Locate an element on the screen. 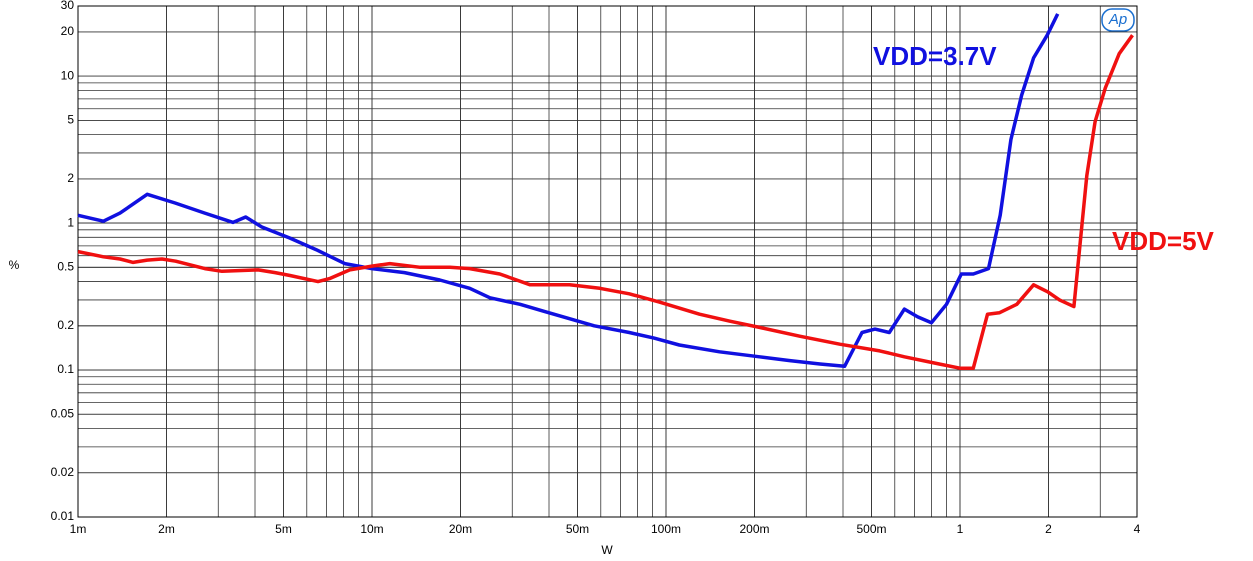 The height and width of the screenshot is (561, 1253). x-tick-label: 1m is located at coordinates (78, 529).